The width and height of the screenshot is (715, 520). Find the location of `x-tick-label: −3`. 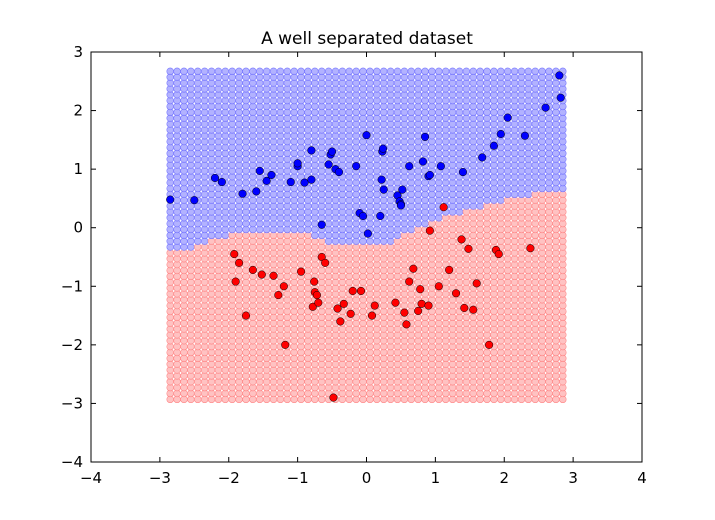

x-tick-label: −3 is located at coordinates (160, 478).